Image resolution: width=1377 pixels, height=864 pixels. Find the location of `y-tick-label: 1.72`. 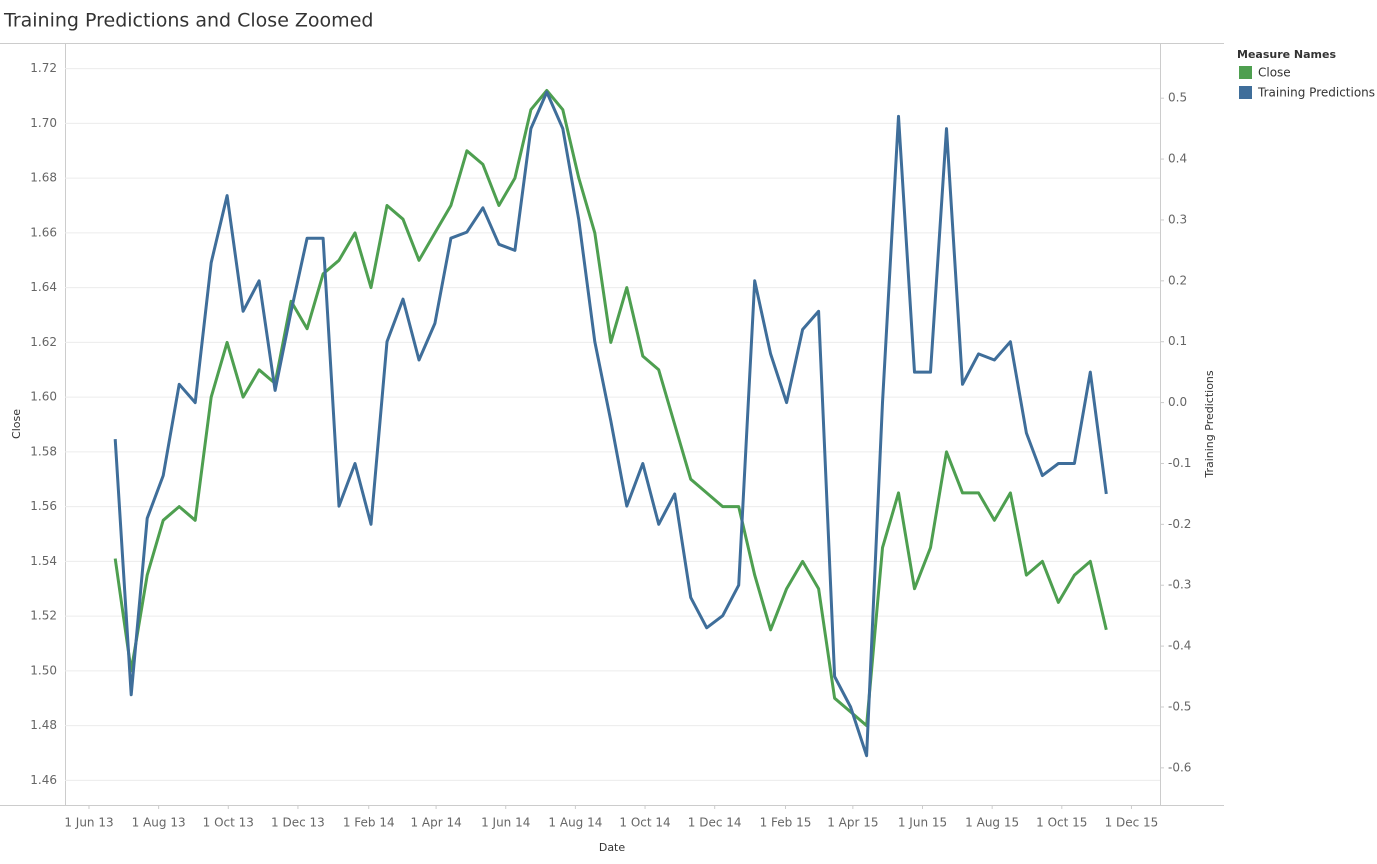

y-tick-label: 1.72 is located at coordinates (43, 68).